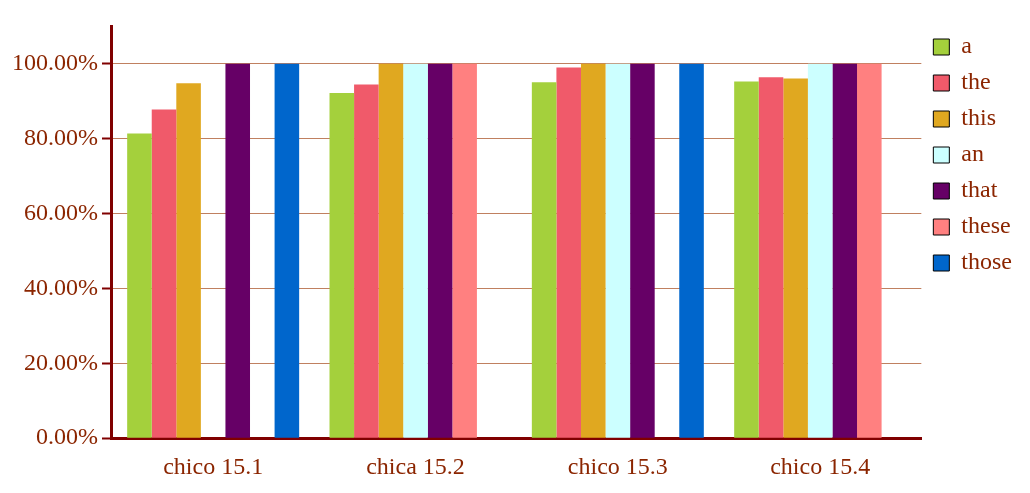 The image size is (1030, 493). Describe the element at coordinates (54, 62) in the screenshot. I see `y-tick-label: 100.00%` at that location.